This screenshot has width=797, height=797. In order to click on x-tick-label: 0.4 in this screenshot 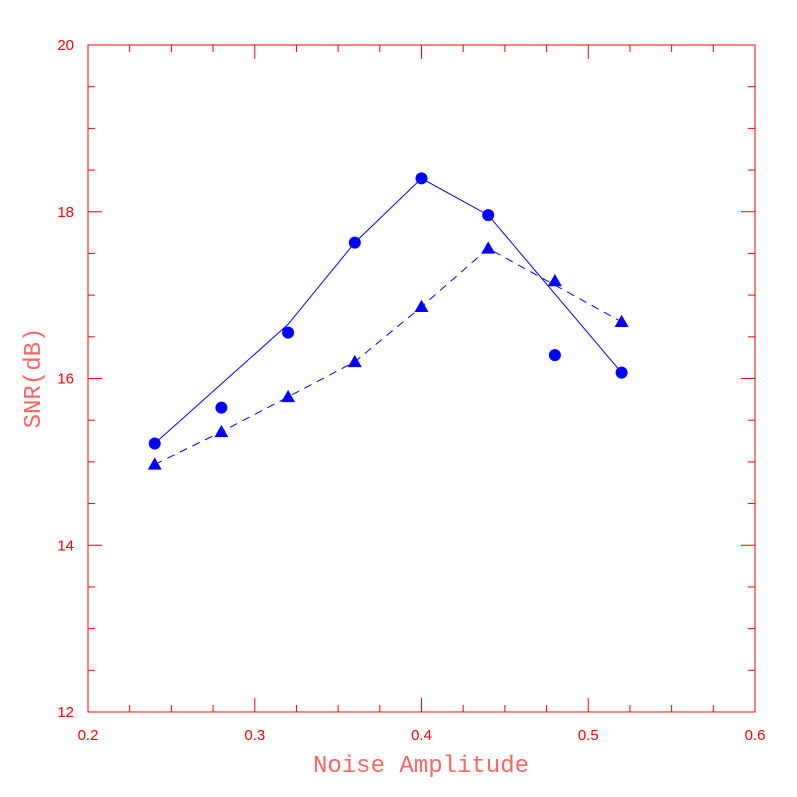, I will do `click(421, 735)`.